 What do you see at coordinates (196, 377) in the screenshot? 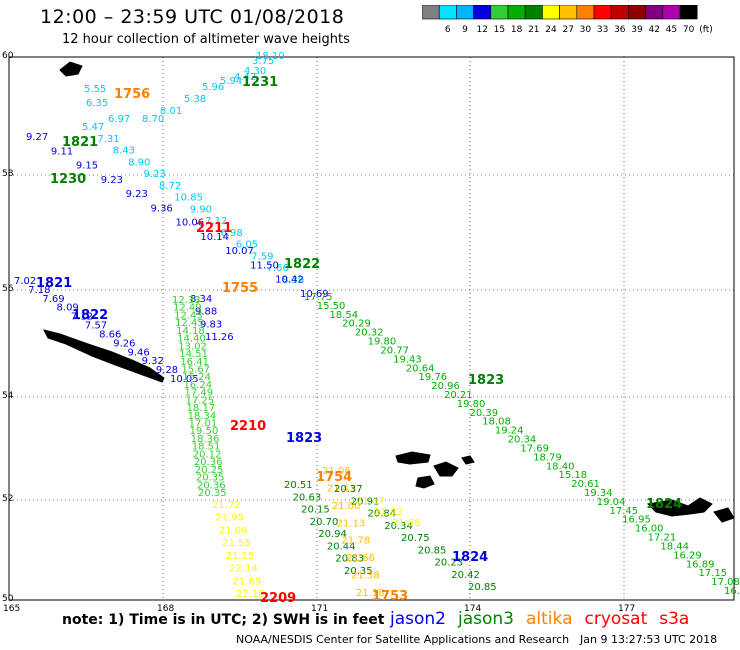
I see `wave-height-label: 15.24` at bounding box center [196, 377].